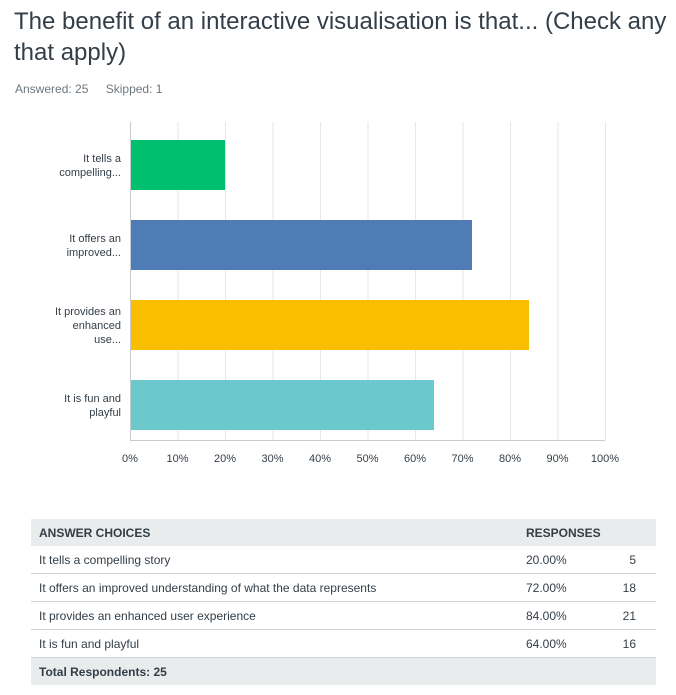 The height and width of the screenshot is (695, 676). I want to click on x-tick-label: 90%, so click(557, 459).